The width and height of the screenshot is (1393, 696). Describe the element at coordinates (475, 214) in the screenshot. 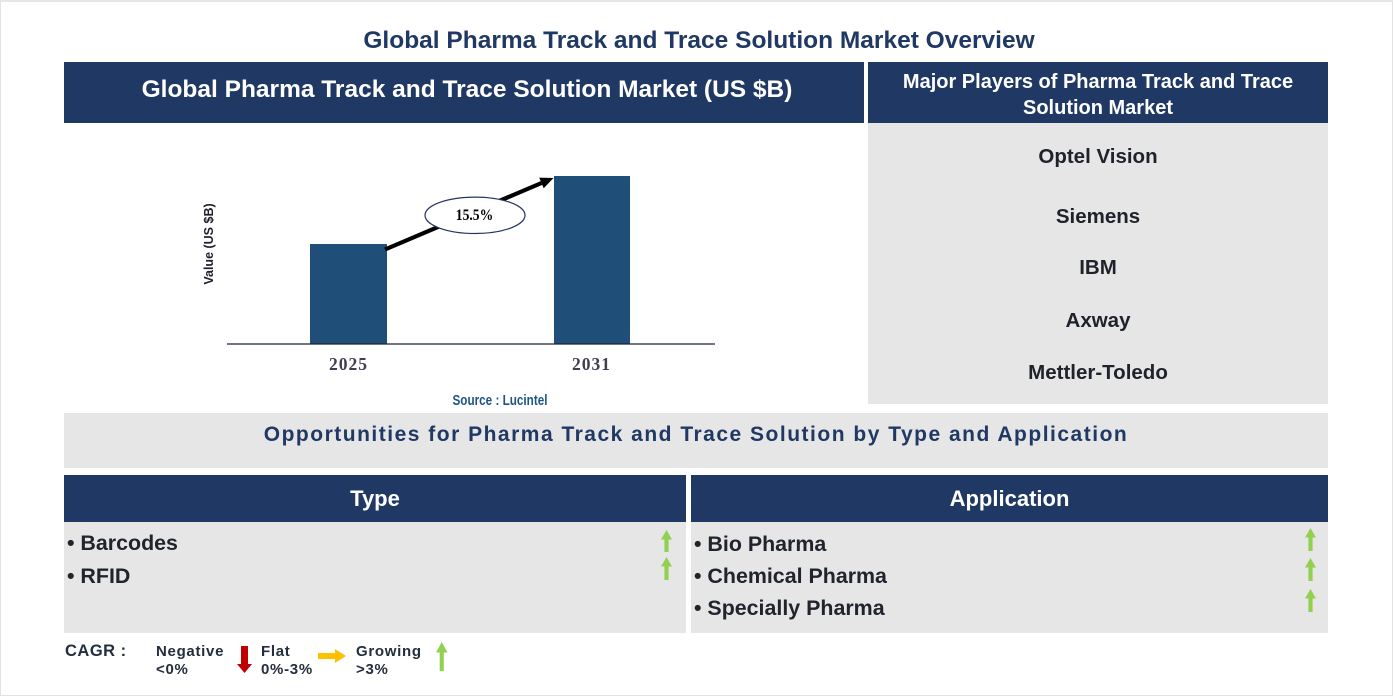

I see `svg-text: 15.5%` at that location.